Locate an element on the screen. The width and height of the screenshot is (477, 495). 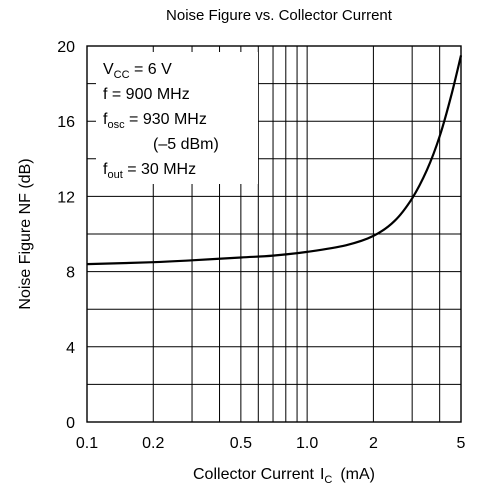
y-tick-label: 20 is located at coordinates (66, 47).